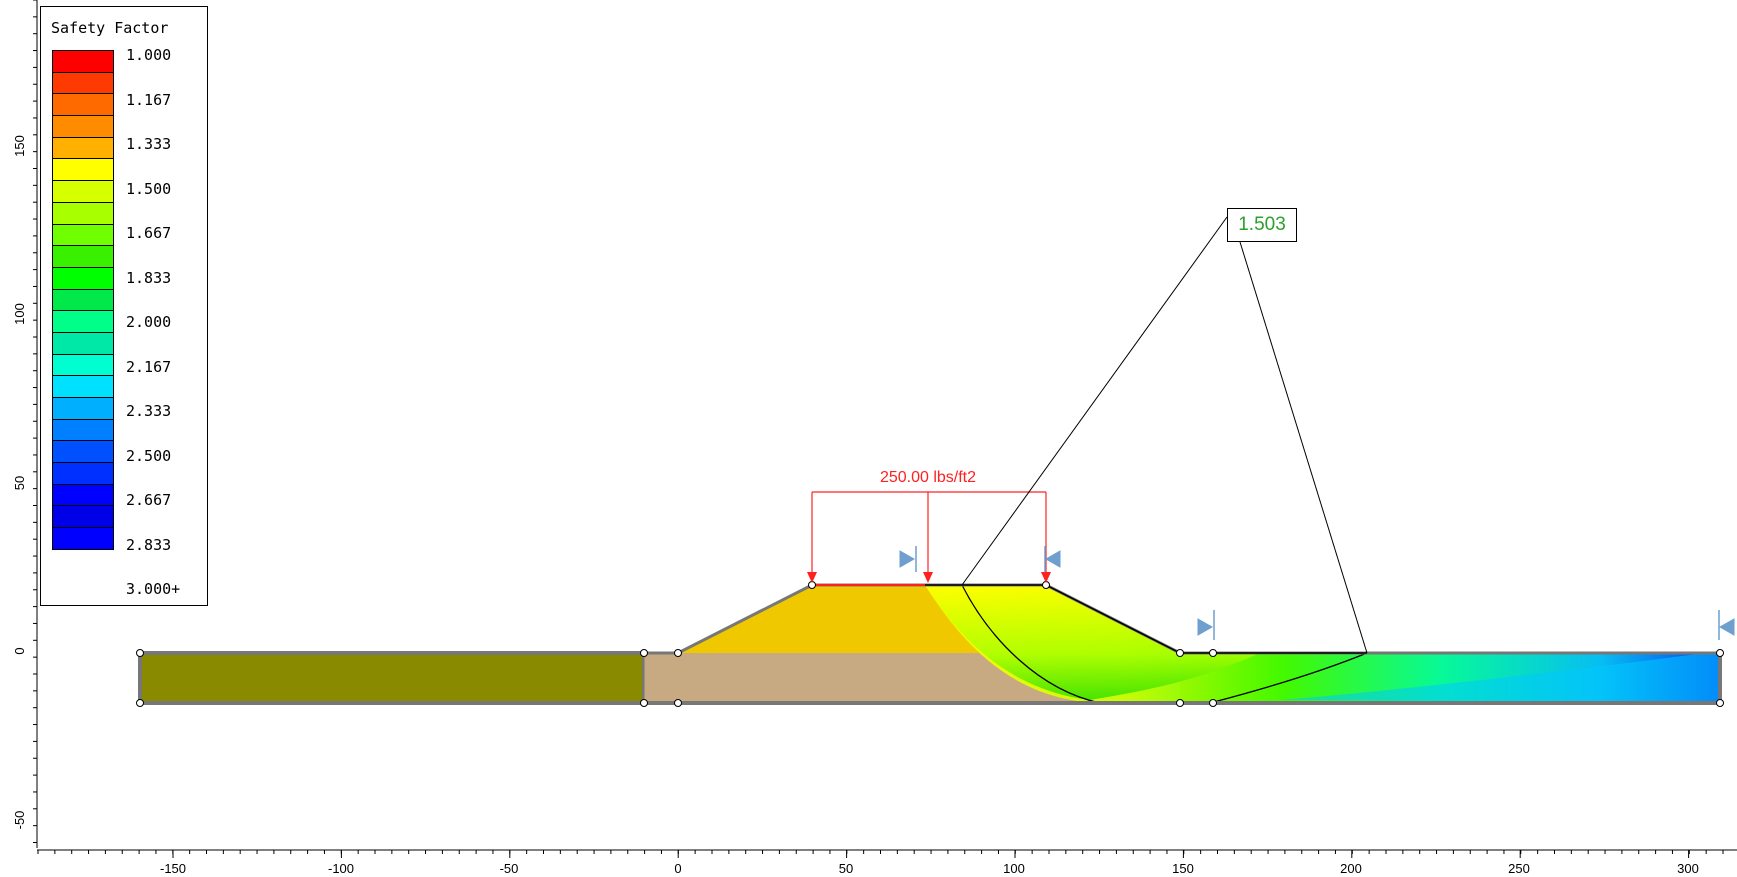  I want to click on load-magnitude-label: 250.00 lbs/ft2, so click(928, 477).